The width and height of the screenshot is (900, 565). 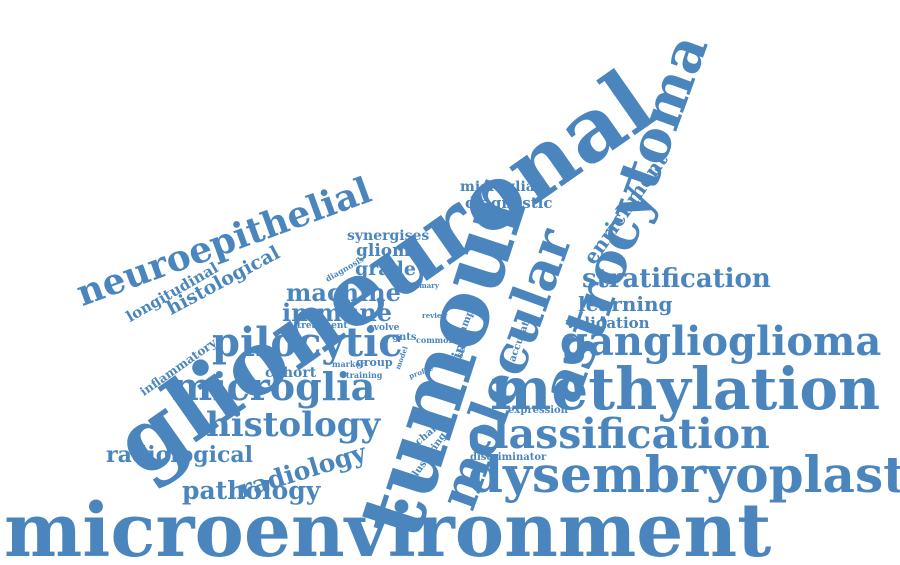 What do you see at coordinates (676, 279) in the screenshot?
I see `word-stratification: stratification` at bounding box center [676, 279].